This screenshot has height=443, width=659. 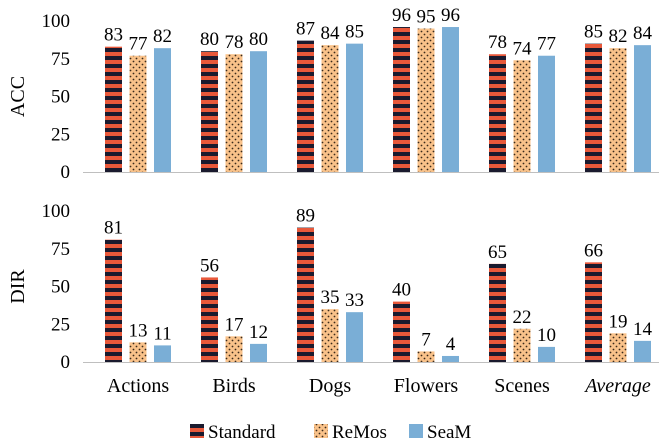 What do you see at coordinates (234, 324) in the screenshot?
I see `data-label: 17` at bounding box center [234, 324].